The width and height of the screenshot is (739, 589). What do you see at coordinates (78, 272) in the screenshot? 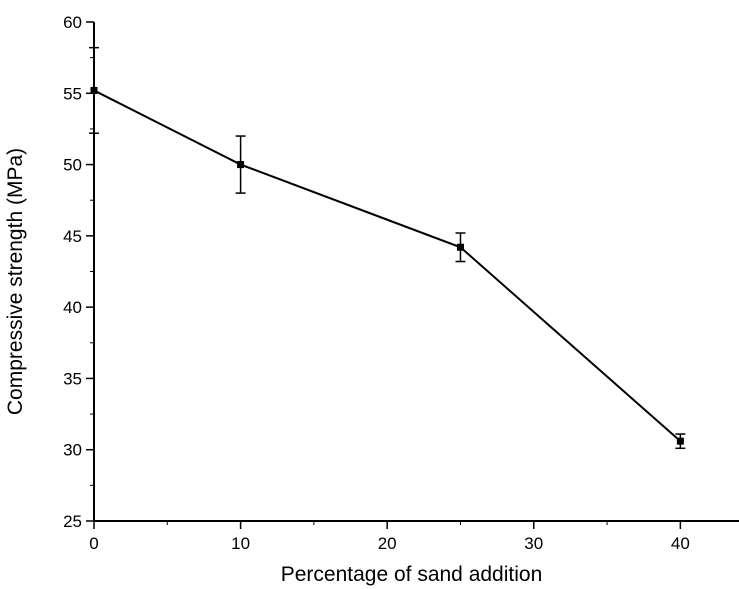
I see `y-axis-ticks: 25 30 35 40 45 50 55 60` at bounding box center [78, 272].